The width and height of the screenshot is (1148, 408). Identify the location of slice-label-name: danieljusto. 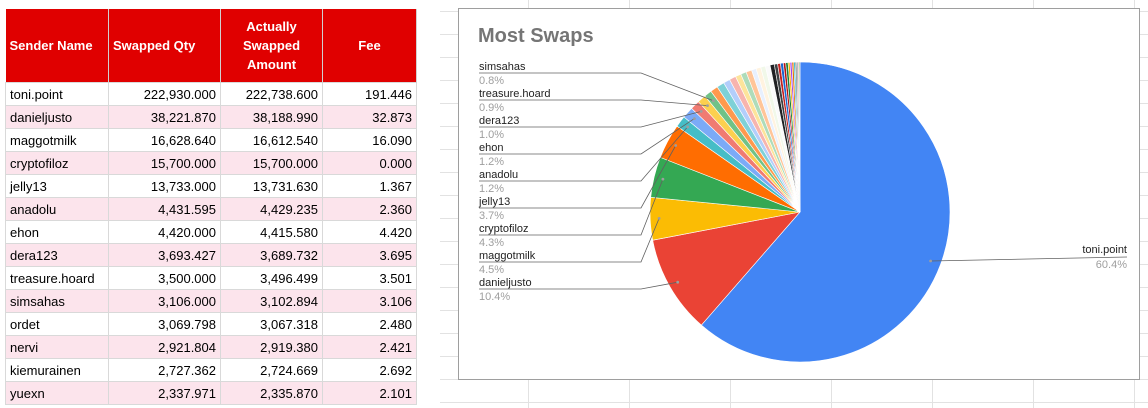
(505, 283).